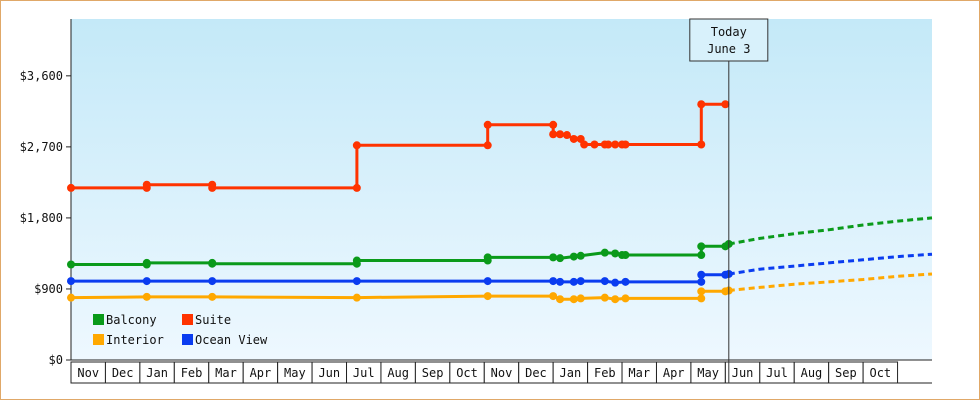 The image size is (980, 400). What do you see at coordinates (231, 340) in the screenshot?
I see `legend-label: Ocean View` at bounding box center [231, 340].